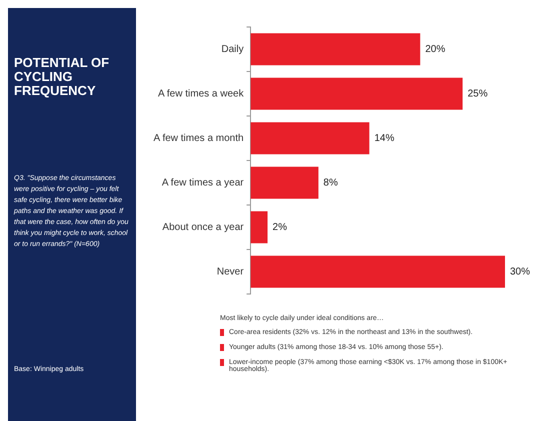 The height and width of the screenshot is (421, 553). I want to click on data-label: 14%, so click(384, 138).